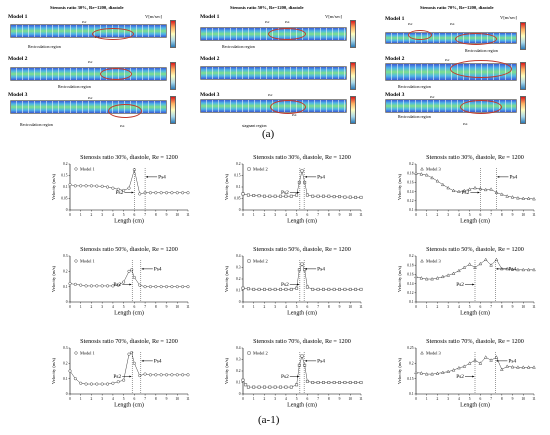 The height and width of the screenshot is (435, 550). Describe the element at coordinates (128, 368) in the screenshot. I see `series-line` at that location.